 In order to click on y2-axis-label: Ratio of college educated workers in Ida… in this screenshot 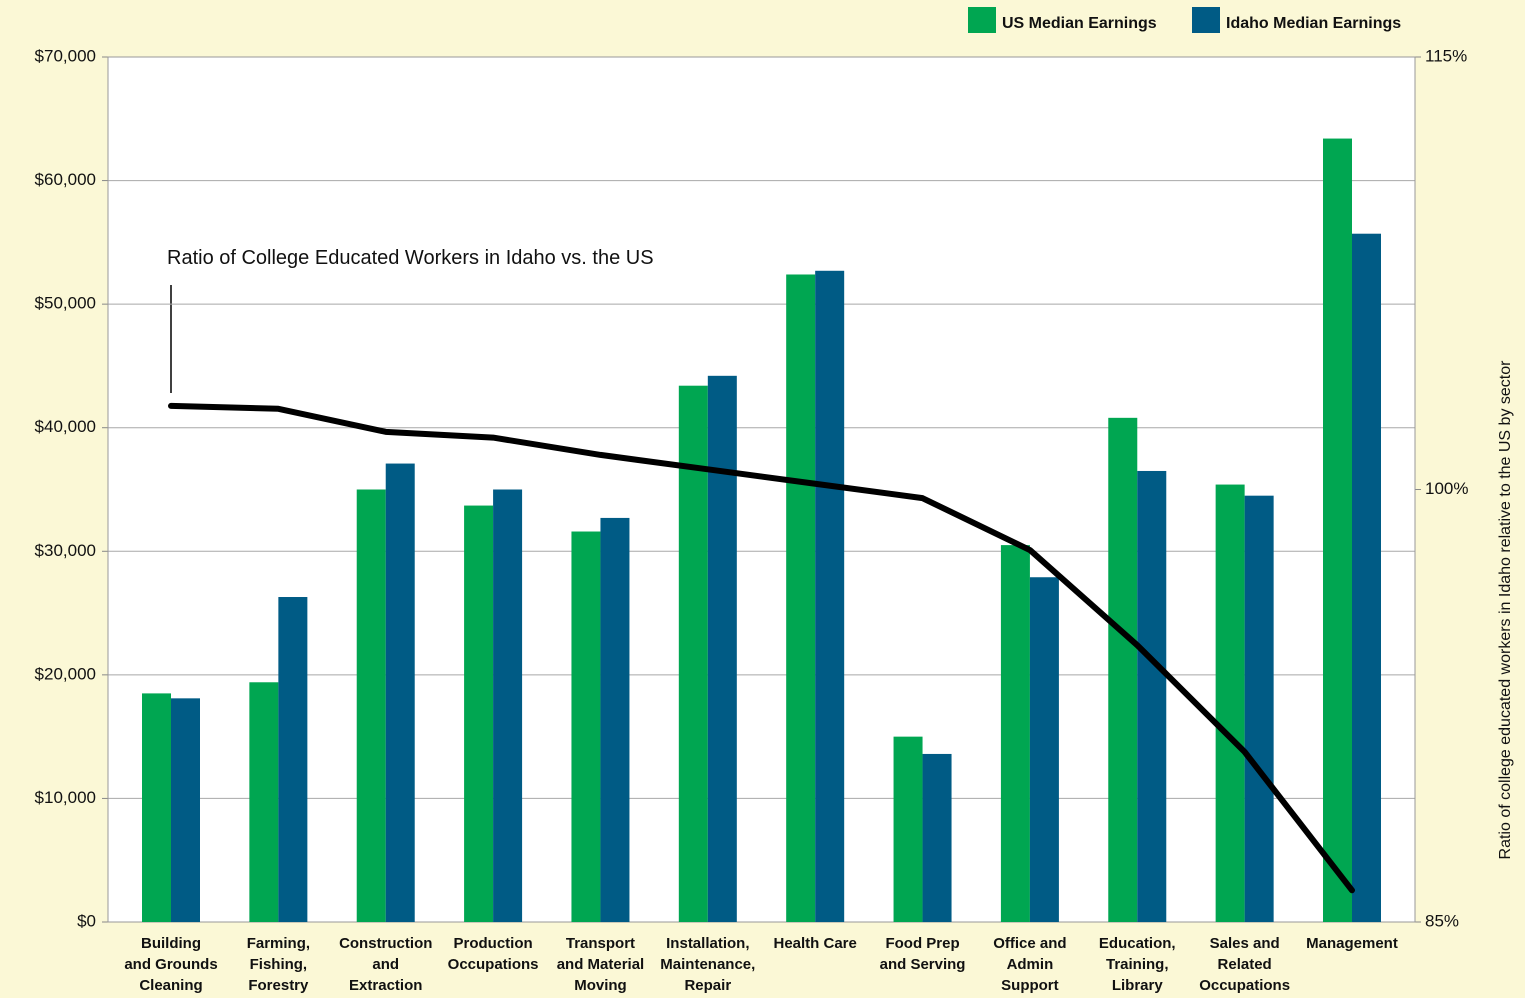, I will do `click(1505, 610)`.